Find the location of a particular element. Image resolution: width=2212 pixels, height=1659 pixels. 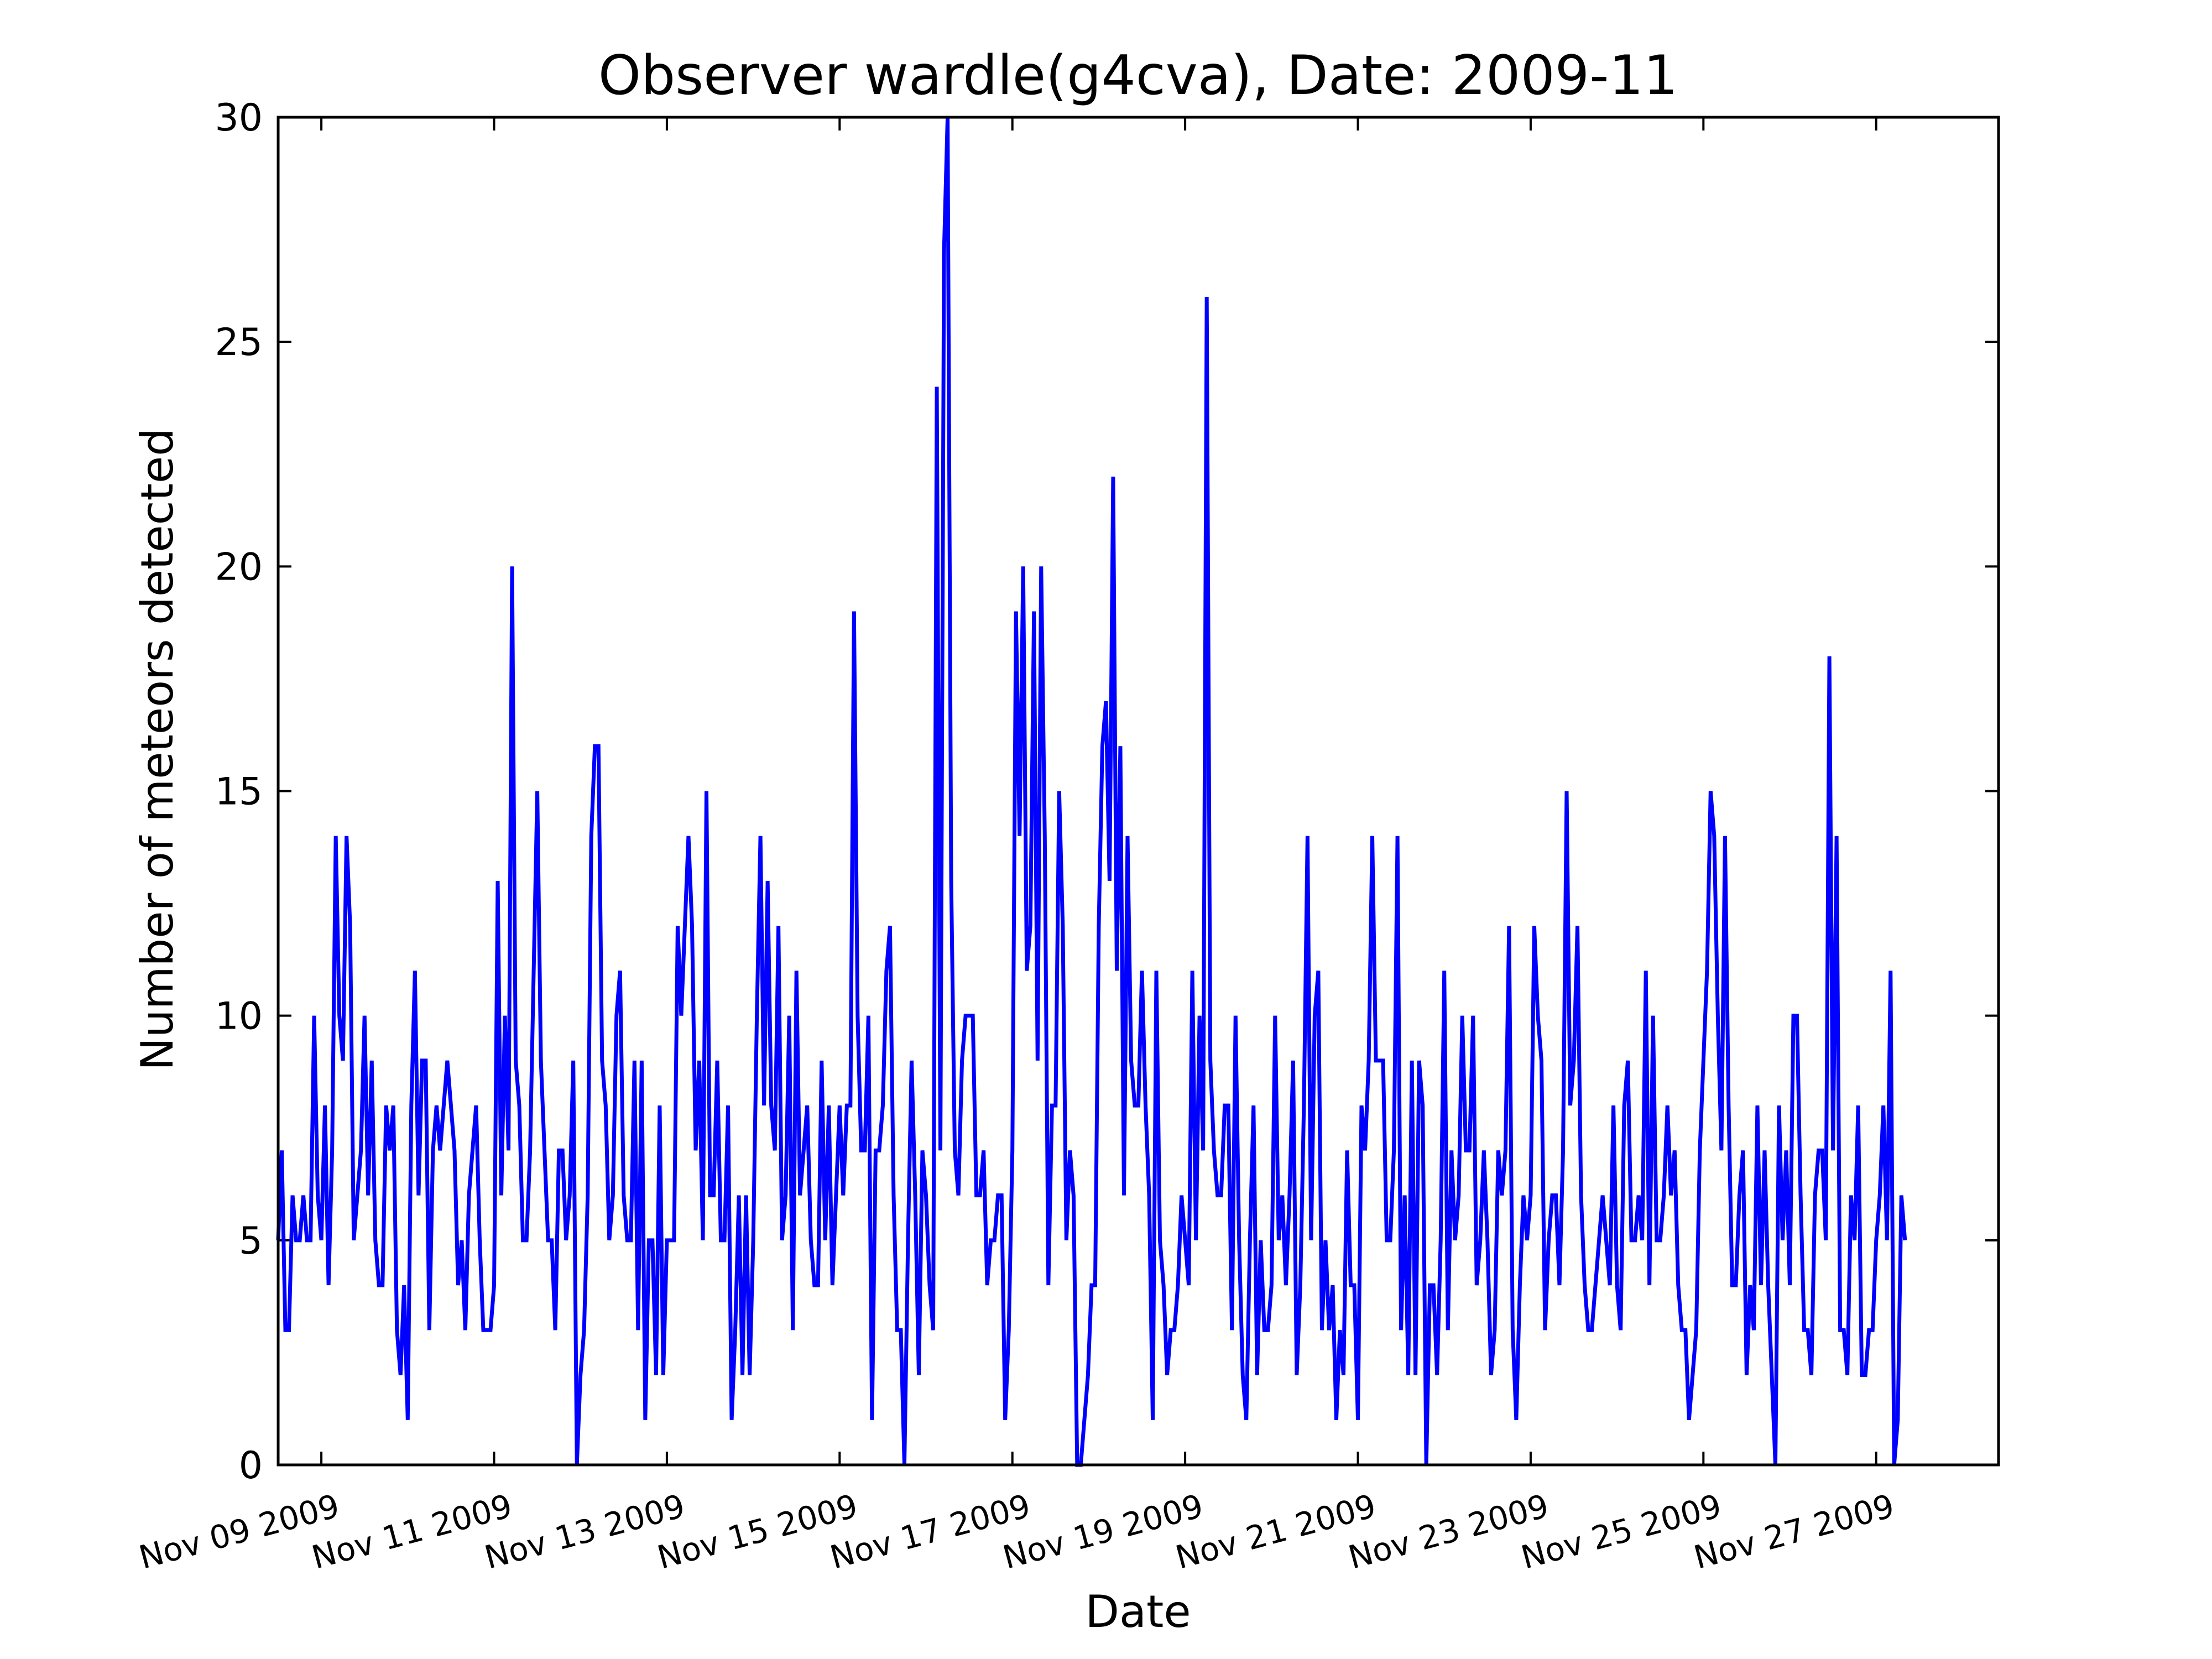

x-tick-label: Nov 21 2009 is located at coordinates (1276, 1532).